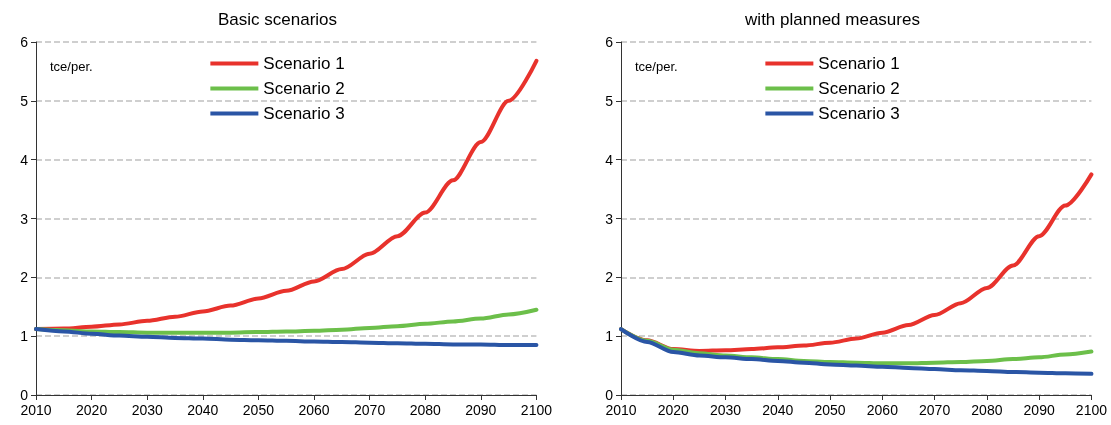 This screenshot has height=425, width=1111. Describe the element at coordinates (832, 19) in the screenshot. I see `chart-title: with planned measures` at that location.